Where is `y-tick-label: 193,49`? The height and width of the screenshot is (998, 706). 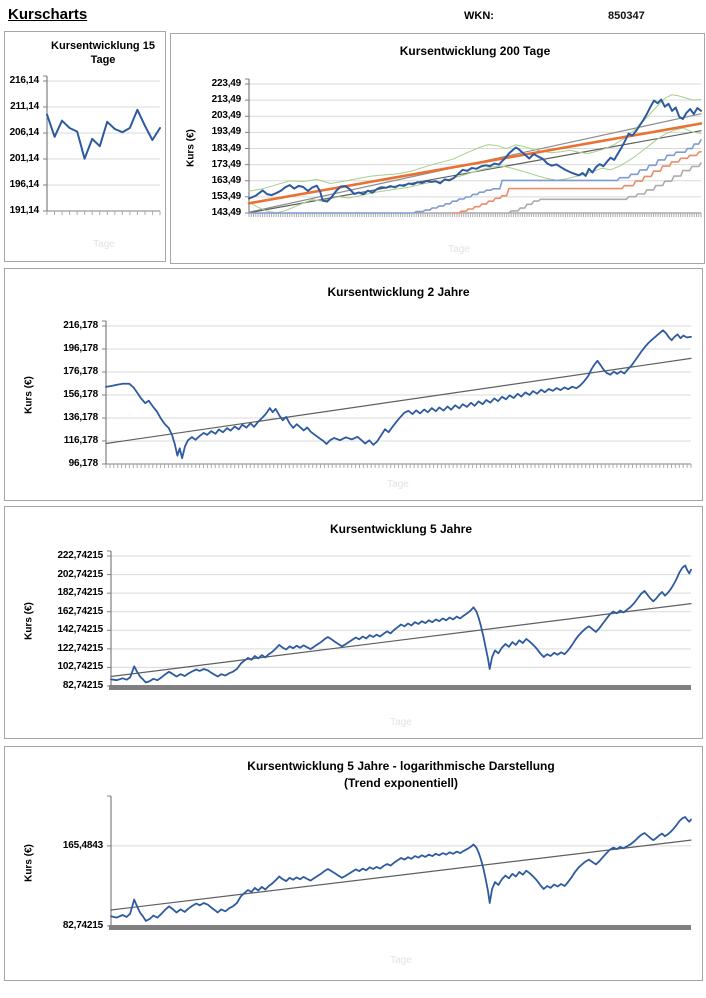 y-tick-label: 193,49 is located at coordinates (226, 132).